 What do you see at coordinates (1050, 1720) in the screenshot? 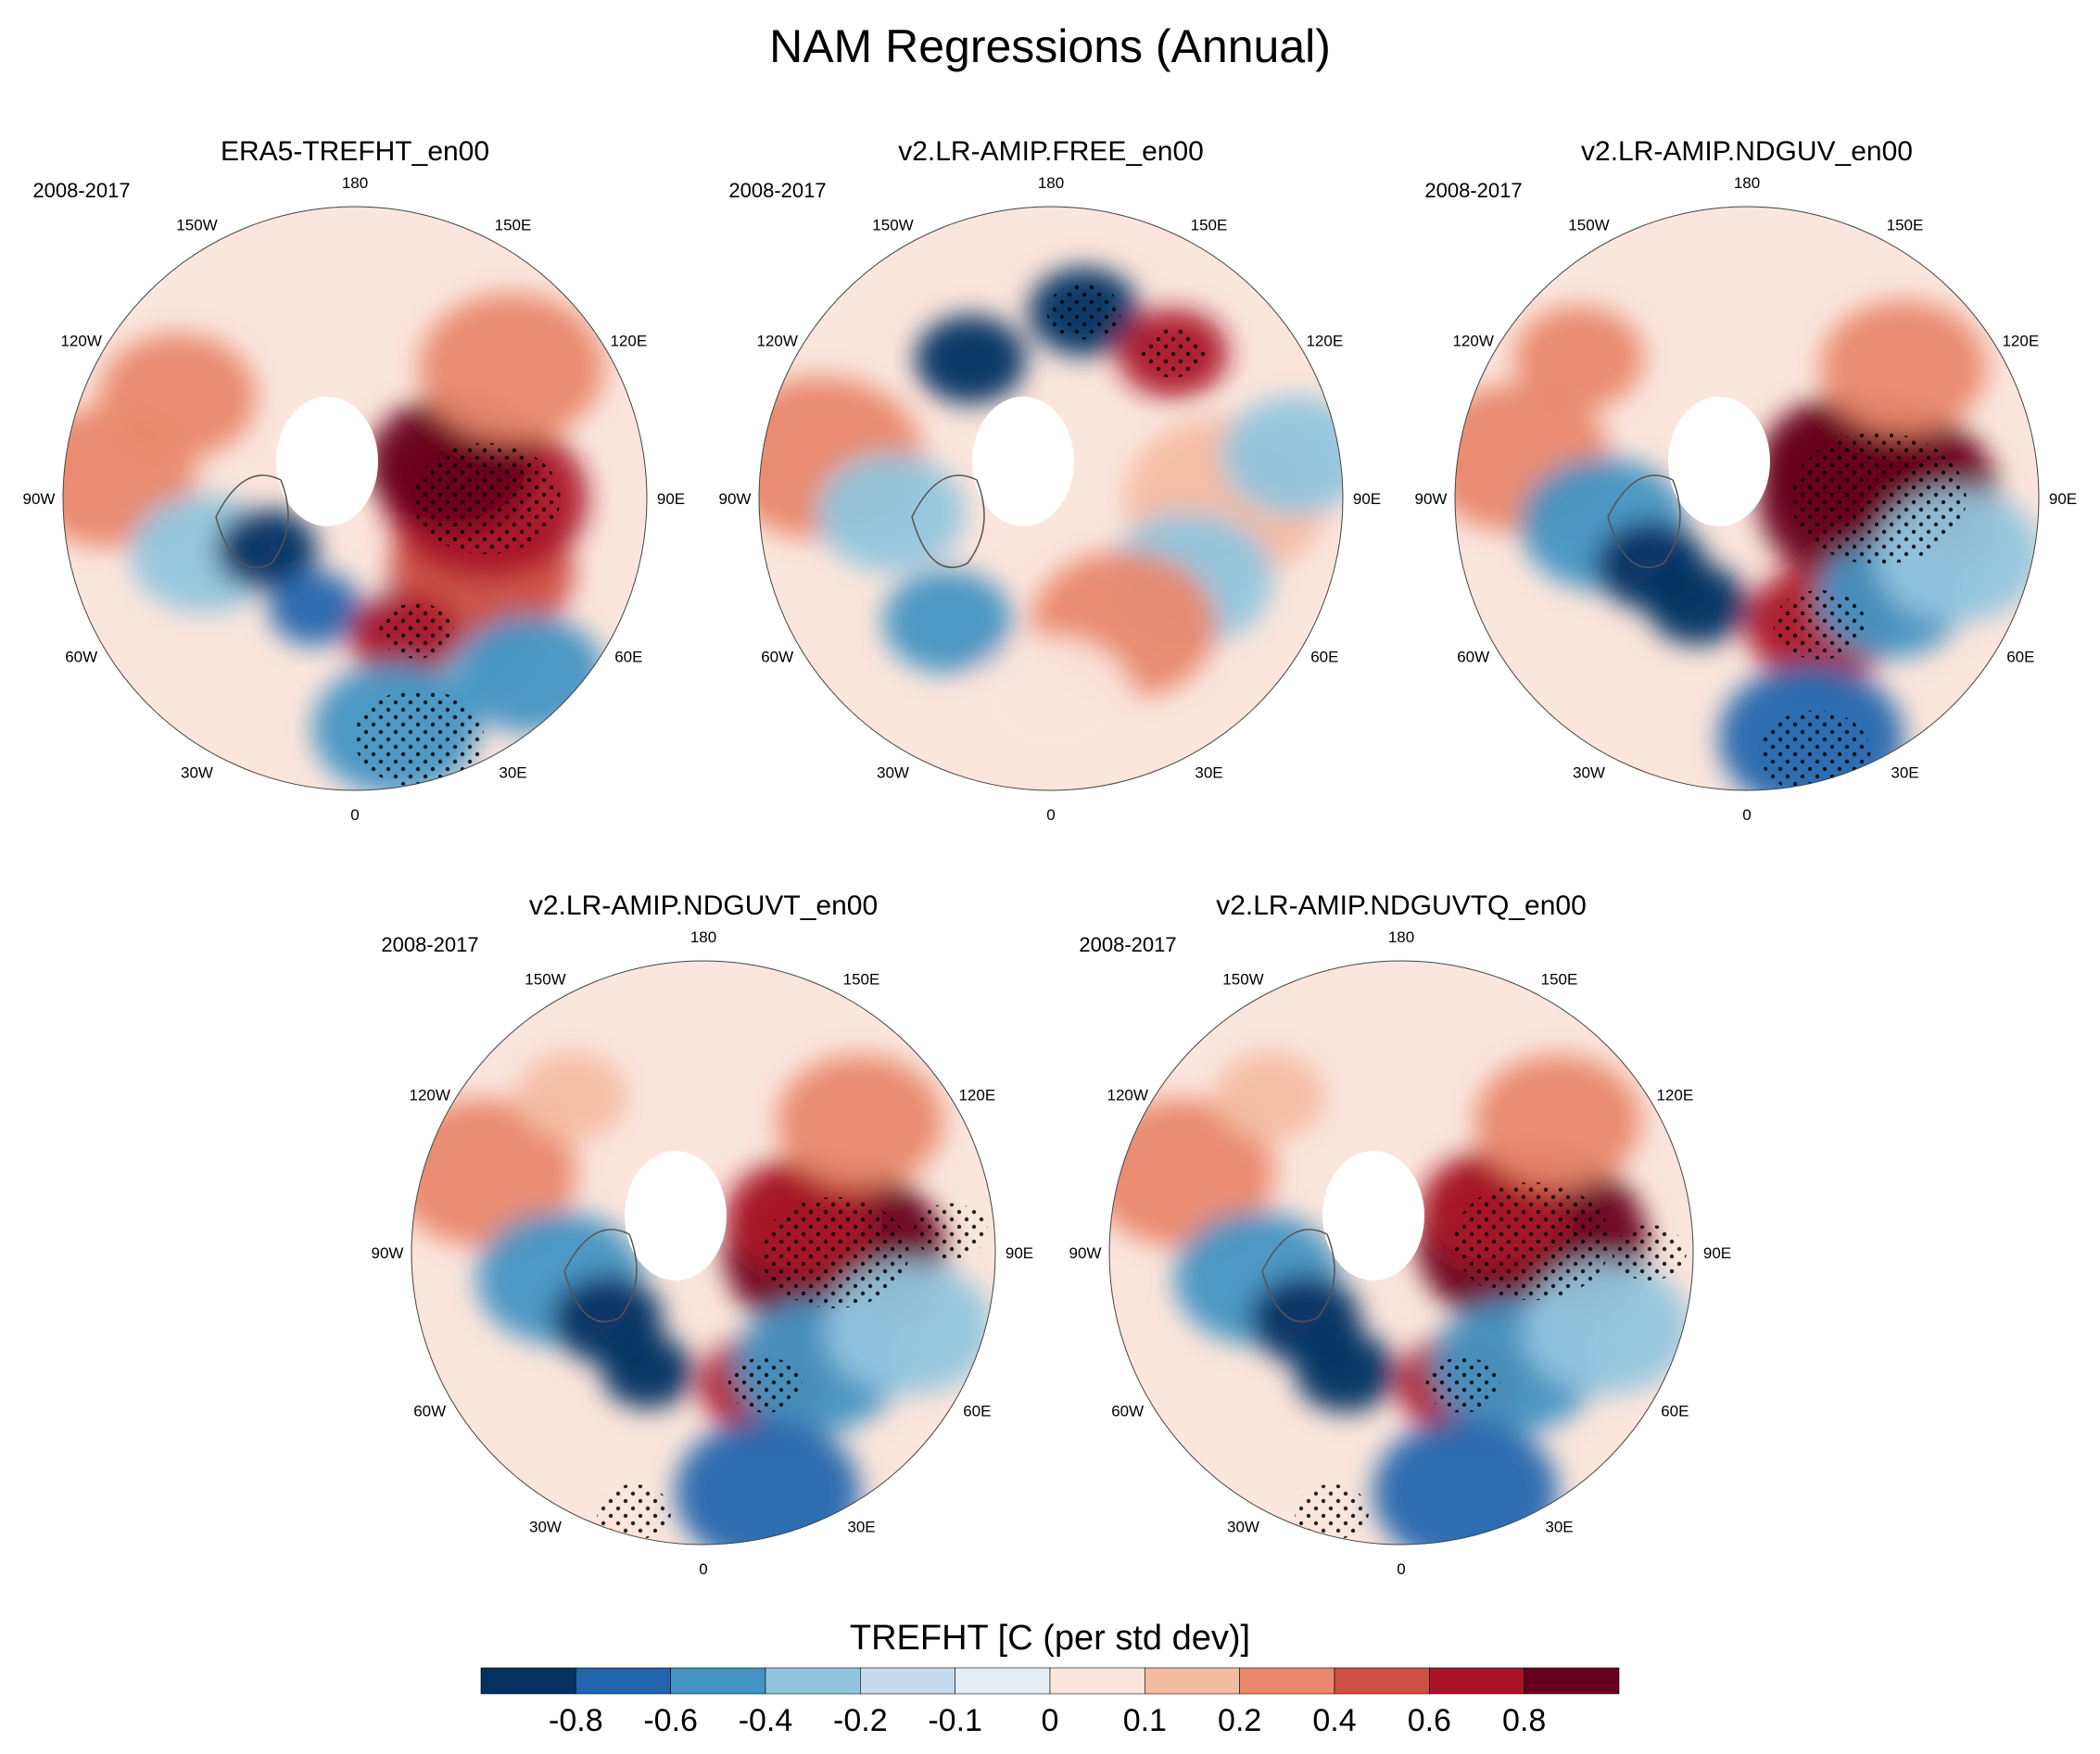
I see `colorbar-tick-label: 0` at bounding box center [1050, 1720].